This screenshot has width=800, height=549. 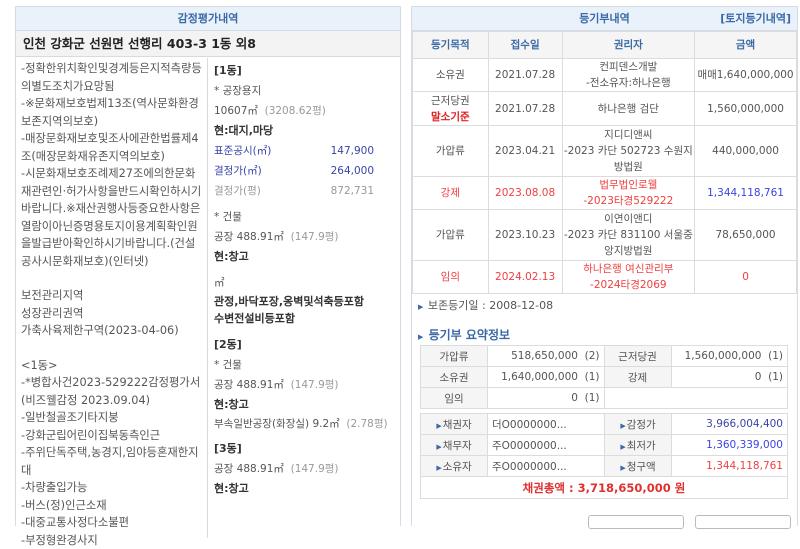 What do you see at coordinates (755, 19) in the screenshot?
I see `land-registry-link: [토지등기내역]` at bounding box center [755, 19].